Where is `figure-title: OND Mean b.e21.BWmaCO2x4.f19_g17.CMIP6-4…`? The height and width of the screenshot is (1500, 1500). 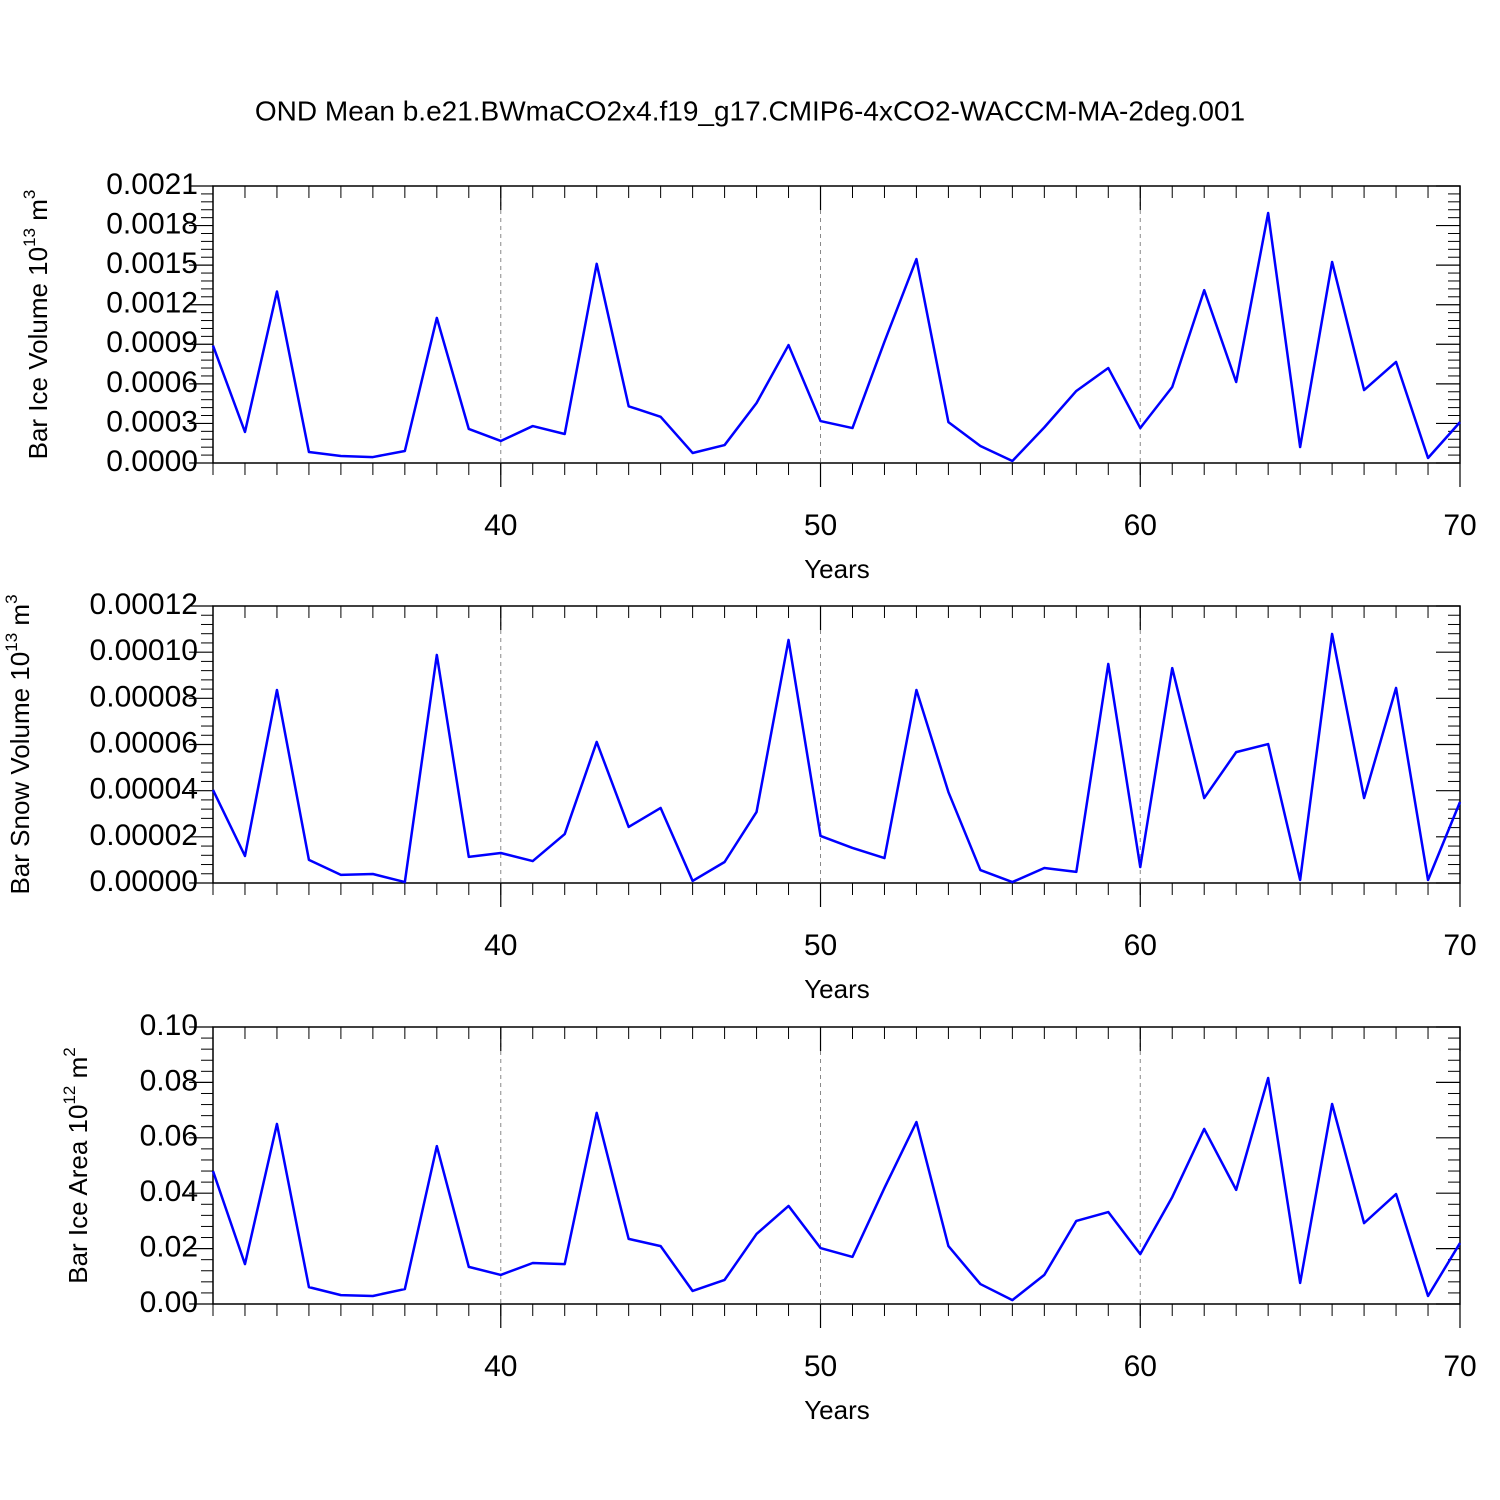
figure-title: OND Mean b.e21.BWmaCO2x4.f19_g17.CMIP6-4… is located at coordinates (750, 110).